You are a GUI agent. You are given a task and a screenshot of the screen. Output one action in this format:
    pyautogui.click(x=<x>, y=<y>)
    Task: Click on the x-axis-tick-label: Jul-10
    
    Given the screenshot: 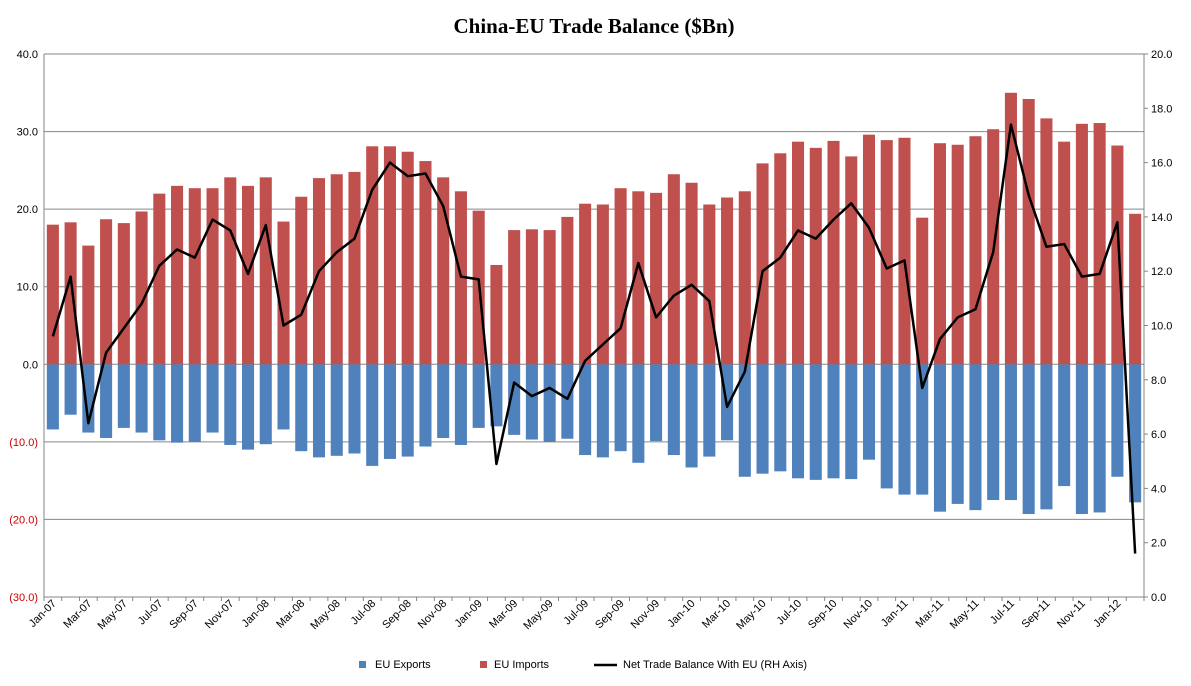 What is the action you would take?
    pyautogui.click(x=789, y=613)
    